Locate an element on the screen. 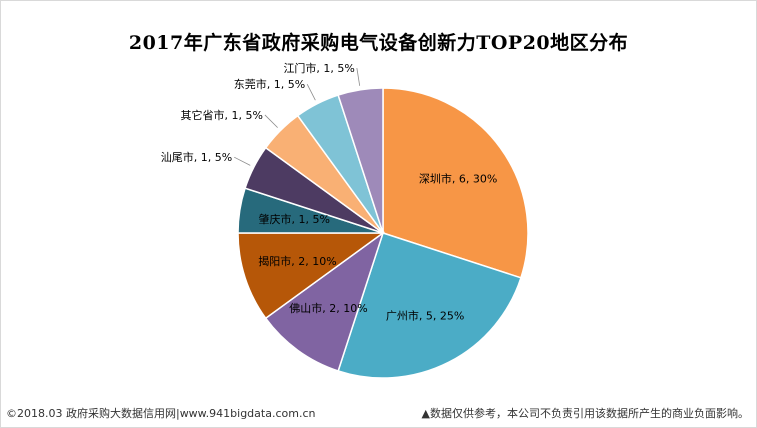 This screenshot has height=428, width=757. footer-disclaimer: ▲数据仅供参考，本公司不负责引用该数据所产生的商业负面影响。 is located at coordinates (585, 413).